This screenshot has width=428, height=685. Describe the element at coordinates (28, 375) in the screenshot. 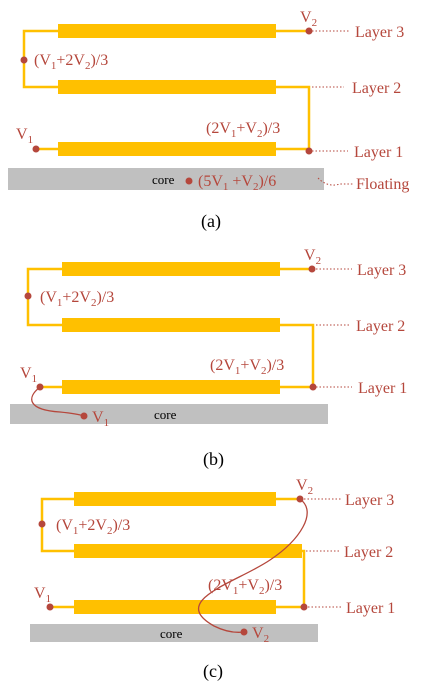

I see `panel-b-label-v1: V1` at that location.